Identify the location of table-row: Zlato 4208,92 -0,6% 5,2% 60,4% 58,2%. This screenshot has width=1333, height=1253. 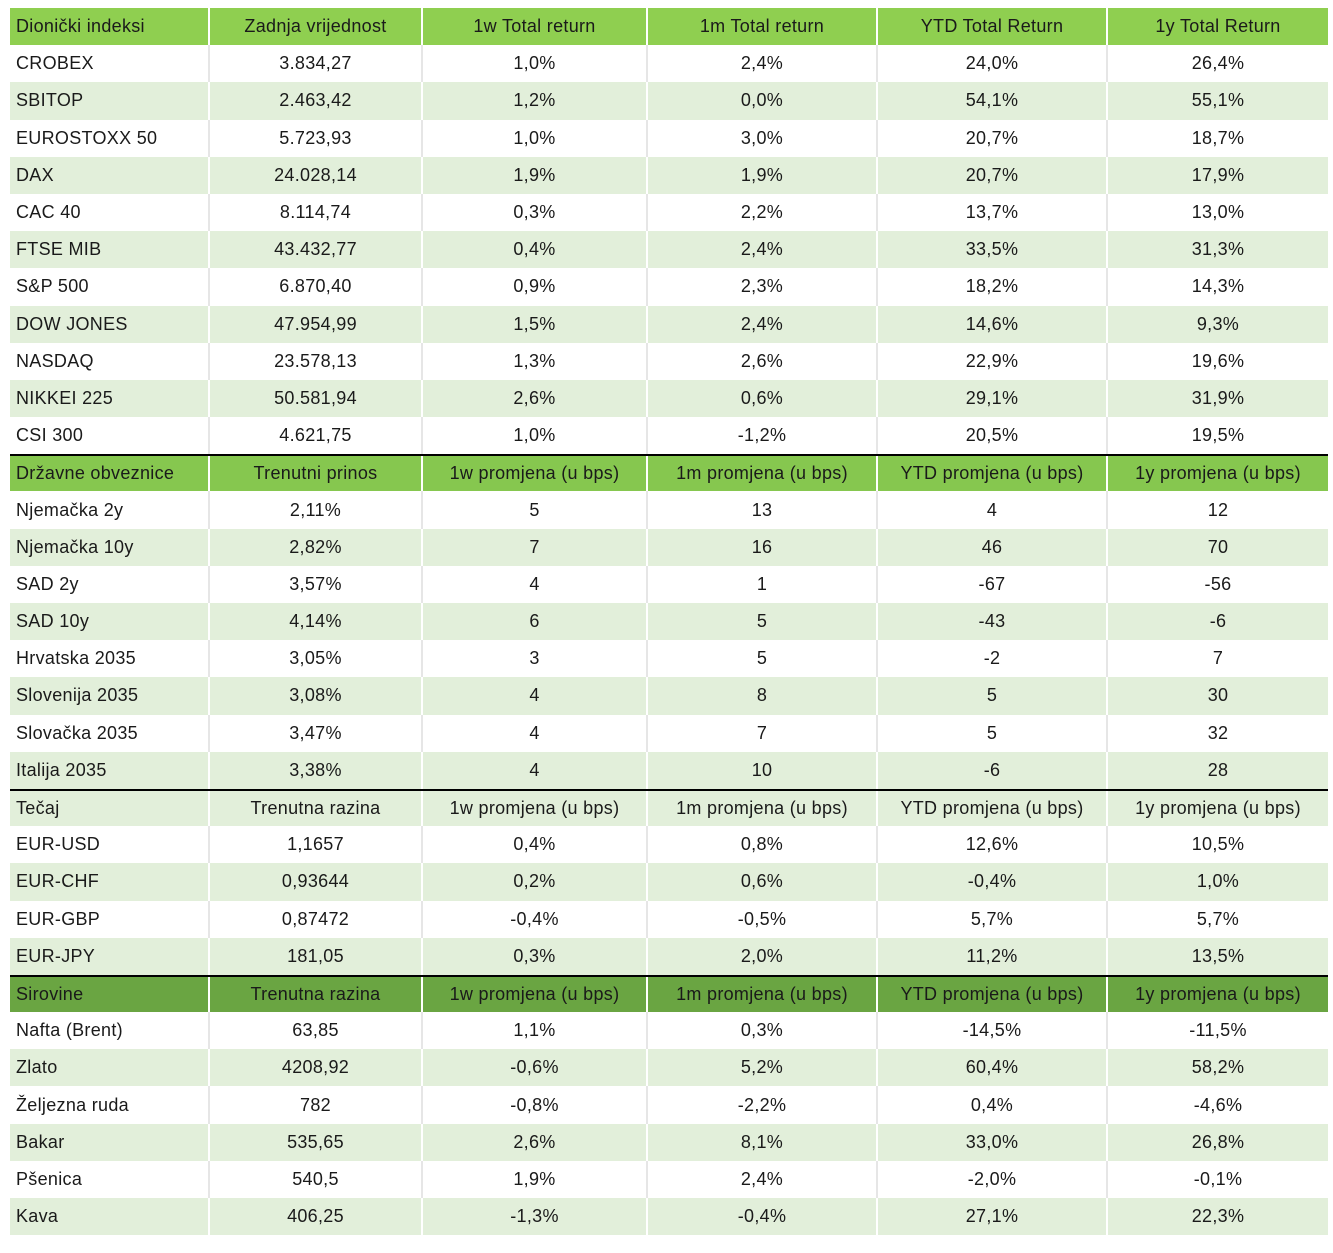
(669, 1068).